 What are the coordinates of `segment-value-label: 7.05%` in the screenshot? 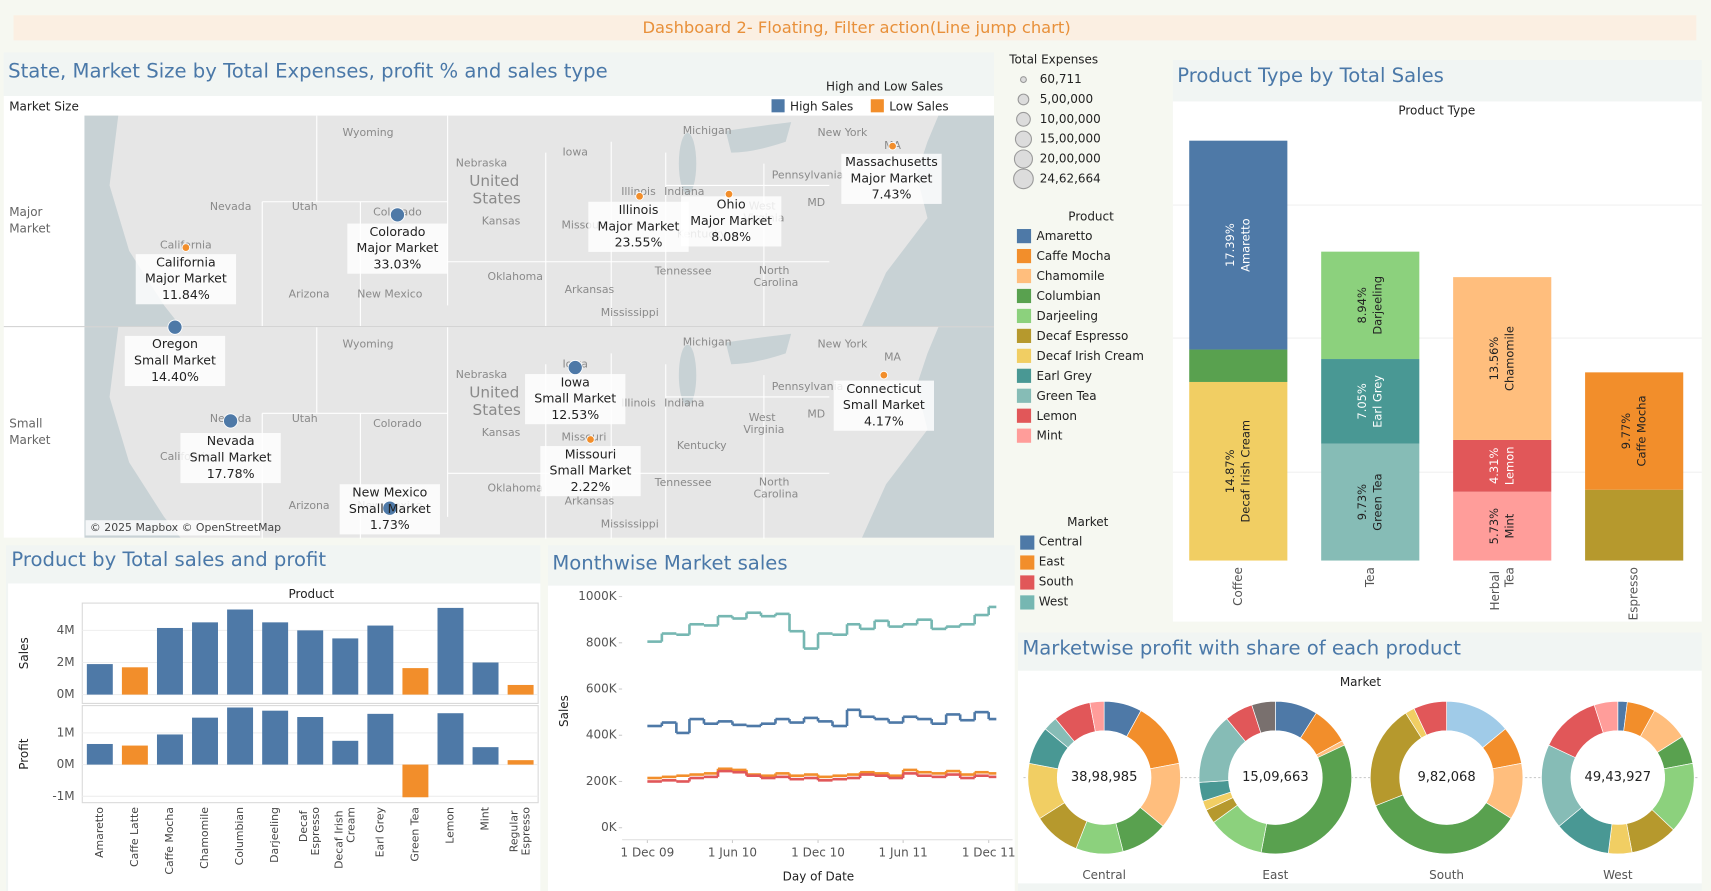 It's located at (1362, 401).